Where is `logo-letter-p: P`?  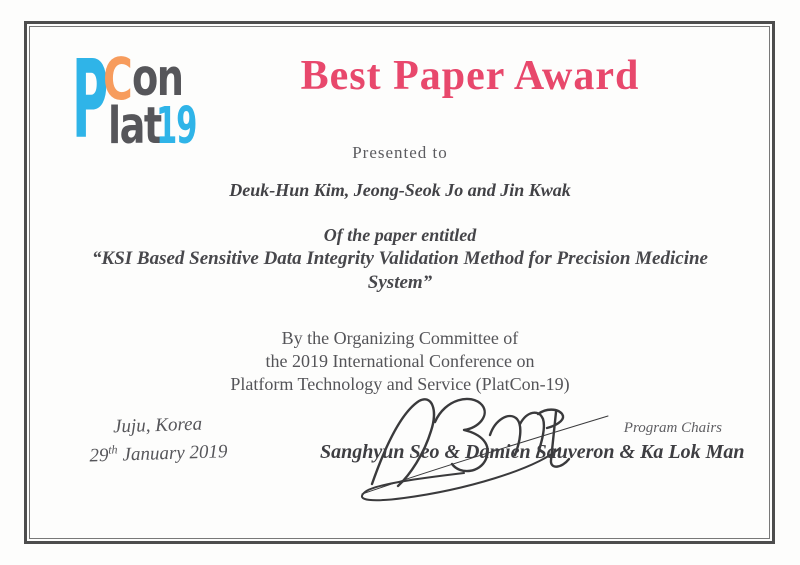
logo-letter-p: P is located at coordinates (90, 100).